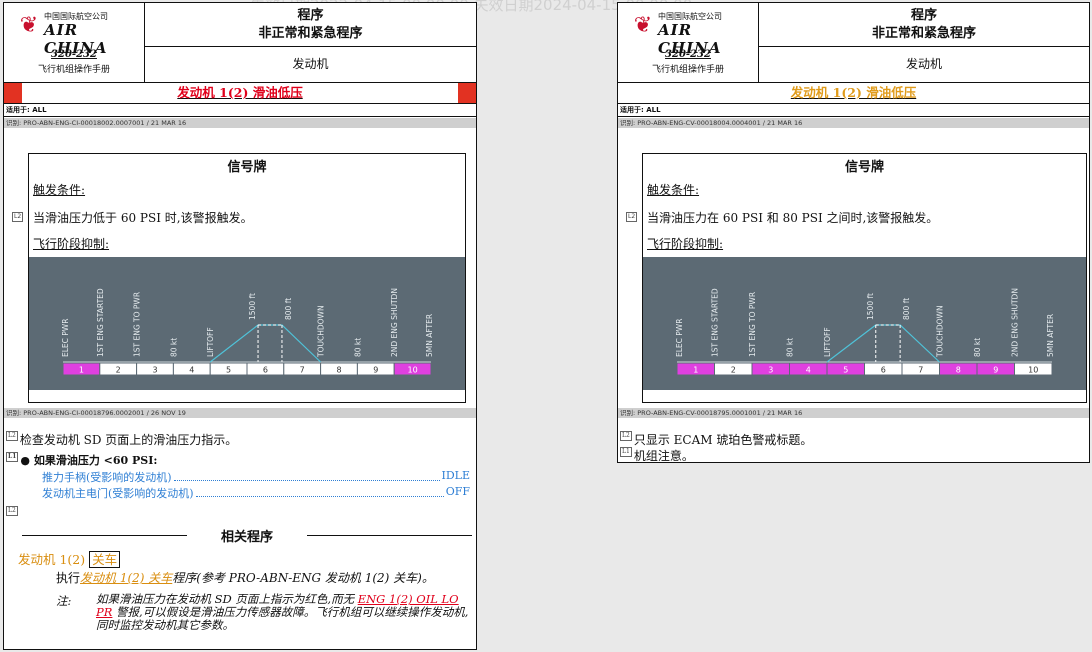 The width and height of the screenshot is (1092, 652). Describe the element at coordinates (69, 558) in the screenshot. I see `ref-link: 发动机 1(2) 关车` at that location.